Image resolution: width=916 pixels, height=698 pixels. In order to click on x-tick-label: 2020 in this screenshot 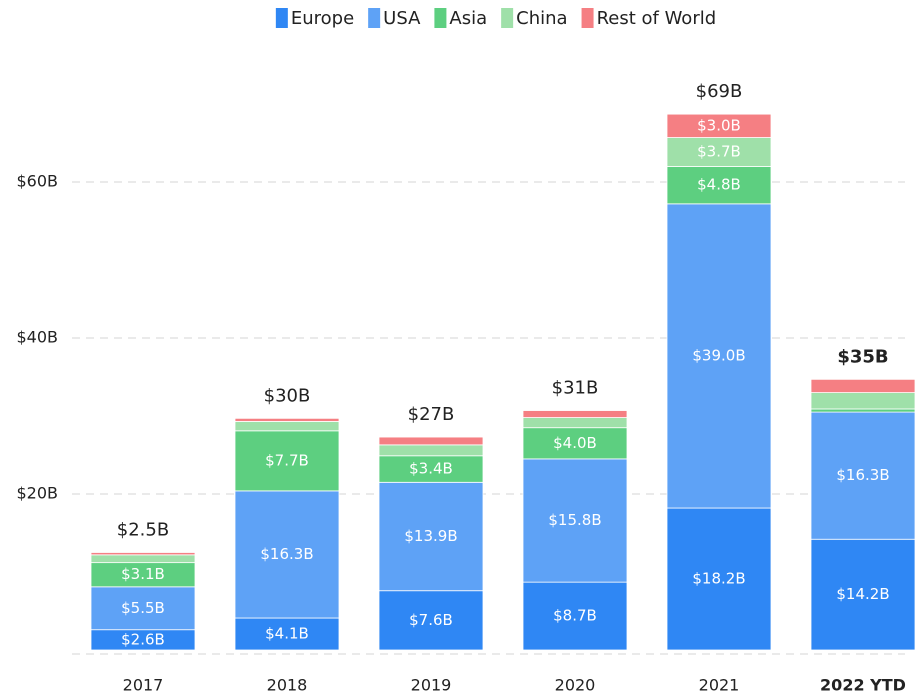, I will do `click(575, 685)`.